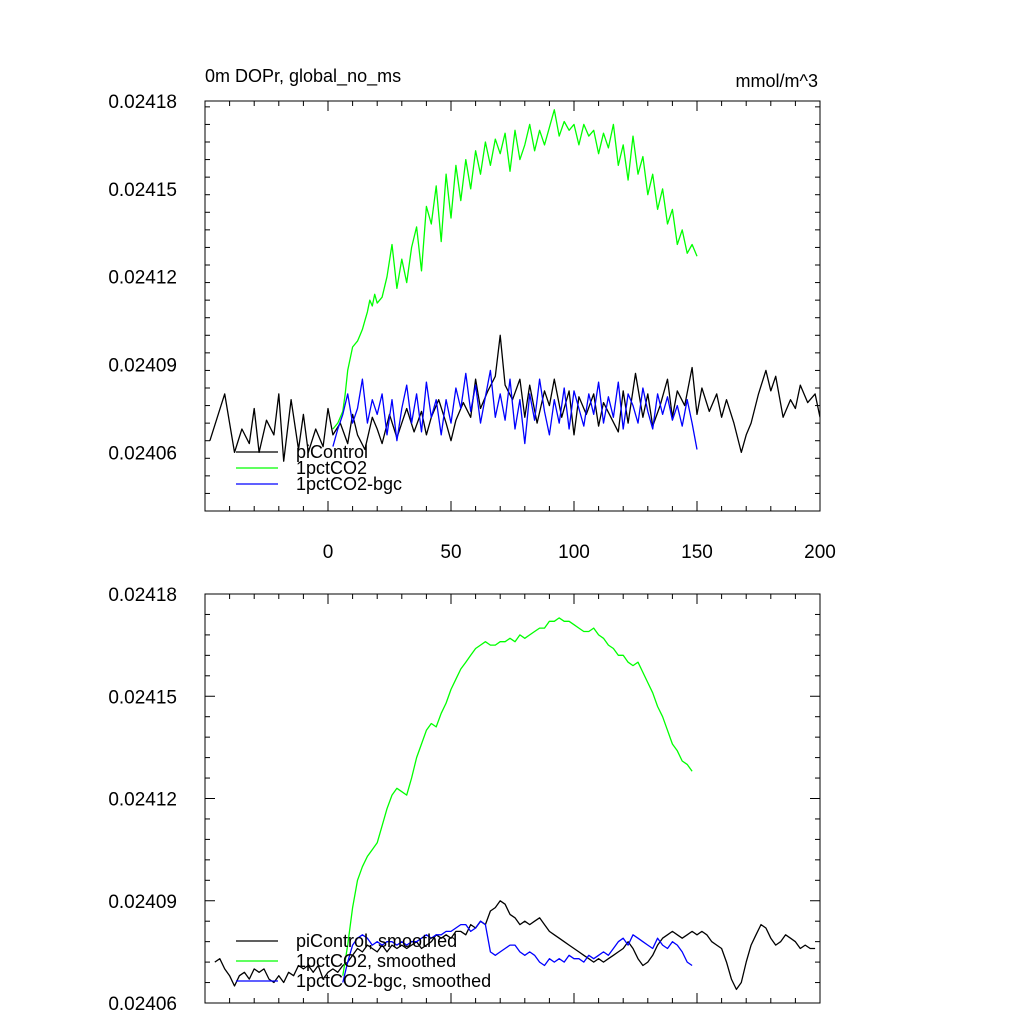  I want to click on x-tick-label: 0, so click(328, 552).